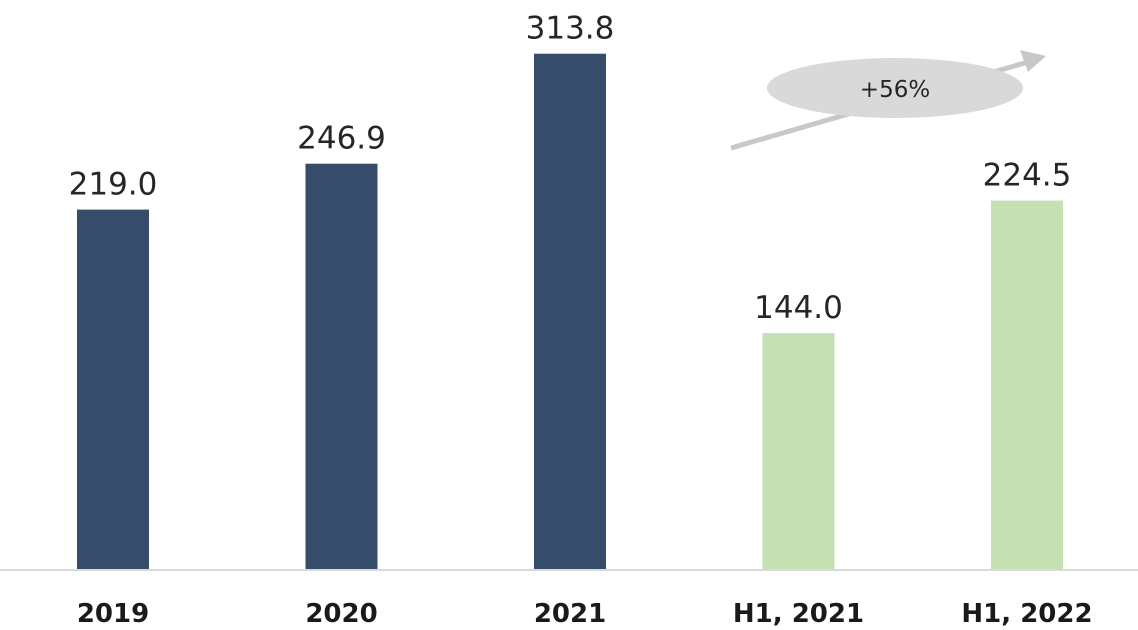  What do you see at coordinates (113, 185) in the screenshot?
I see `value-label-0: 219.0` at bounding box center [113, 185].